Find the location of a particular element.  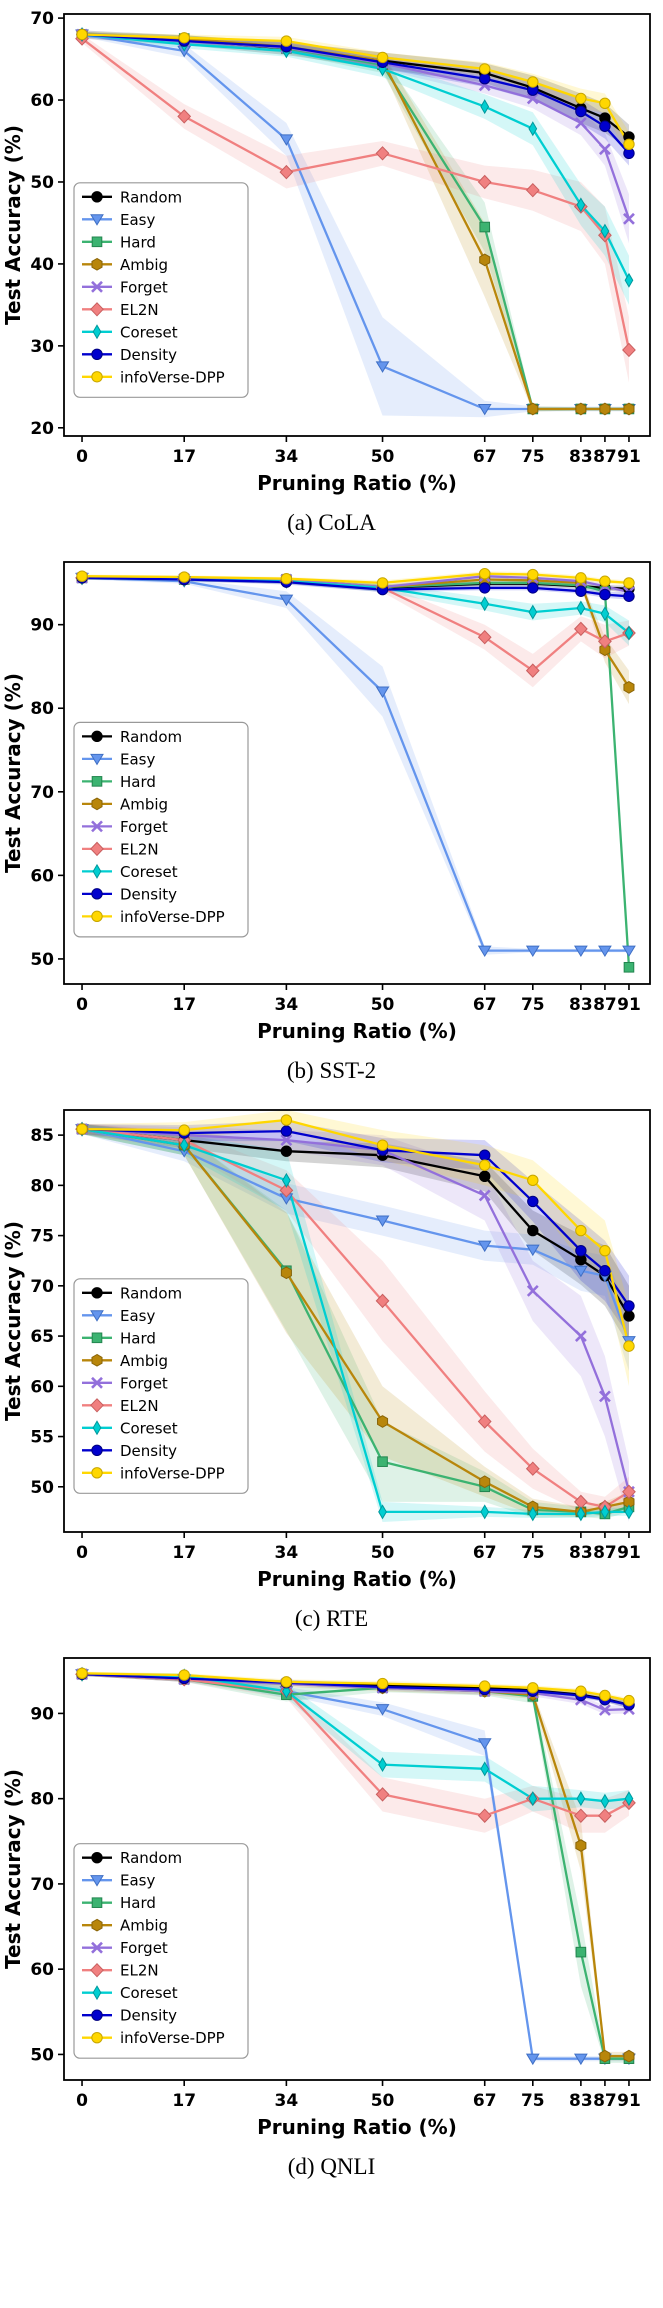

legend-item-Hard: Hard is located at coordinates (119, 782).